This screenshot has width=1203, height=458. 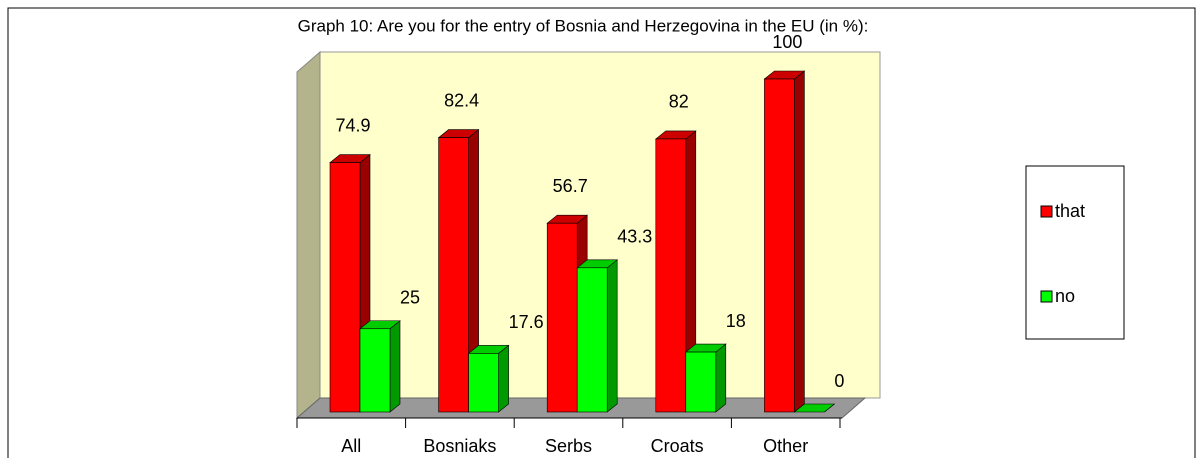 What do you see at coordinates (352, 125) in the screenshot?
I see `data-label: 74.9` at bounding box center [352, 125].